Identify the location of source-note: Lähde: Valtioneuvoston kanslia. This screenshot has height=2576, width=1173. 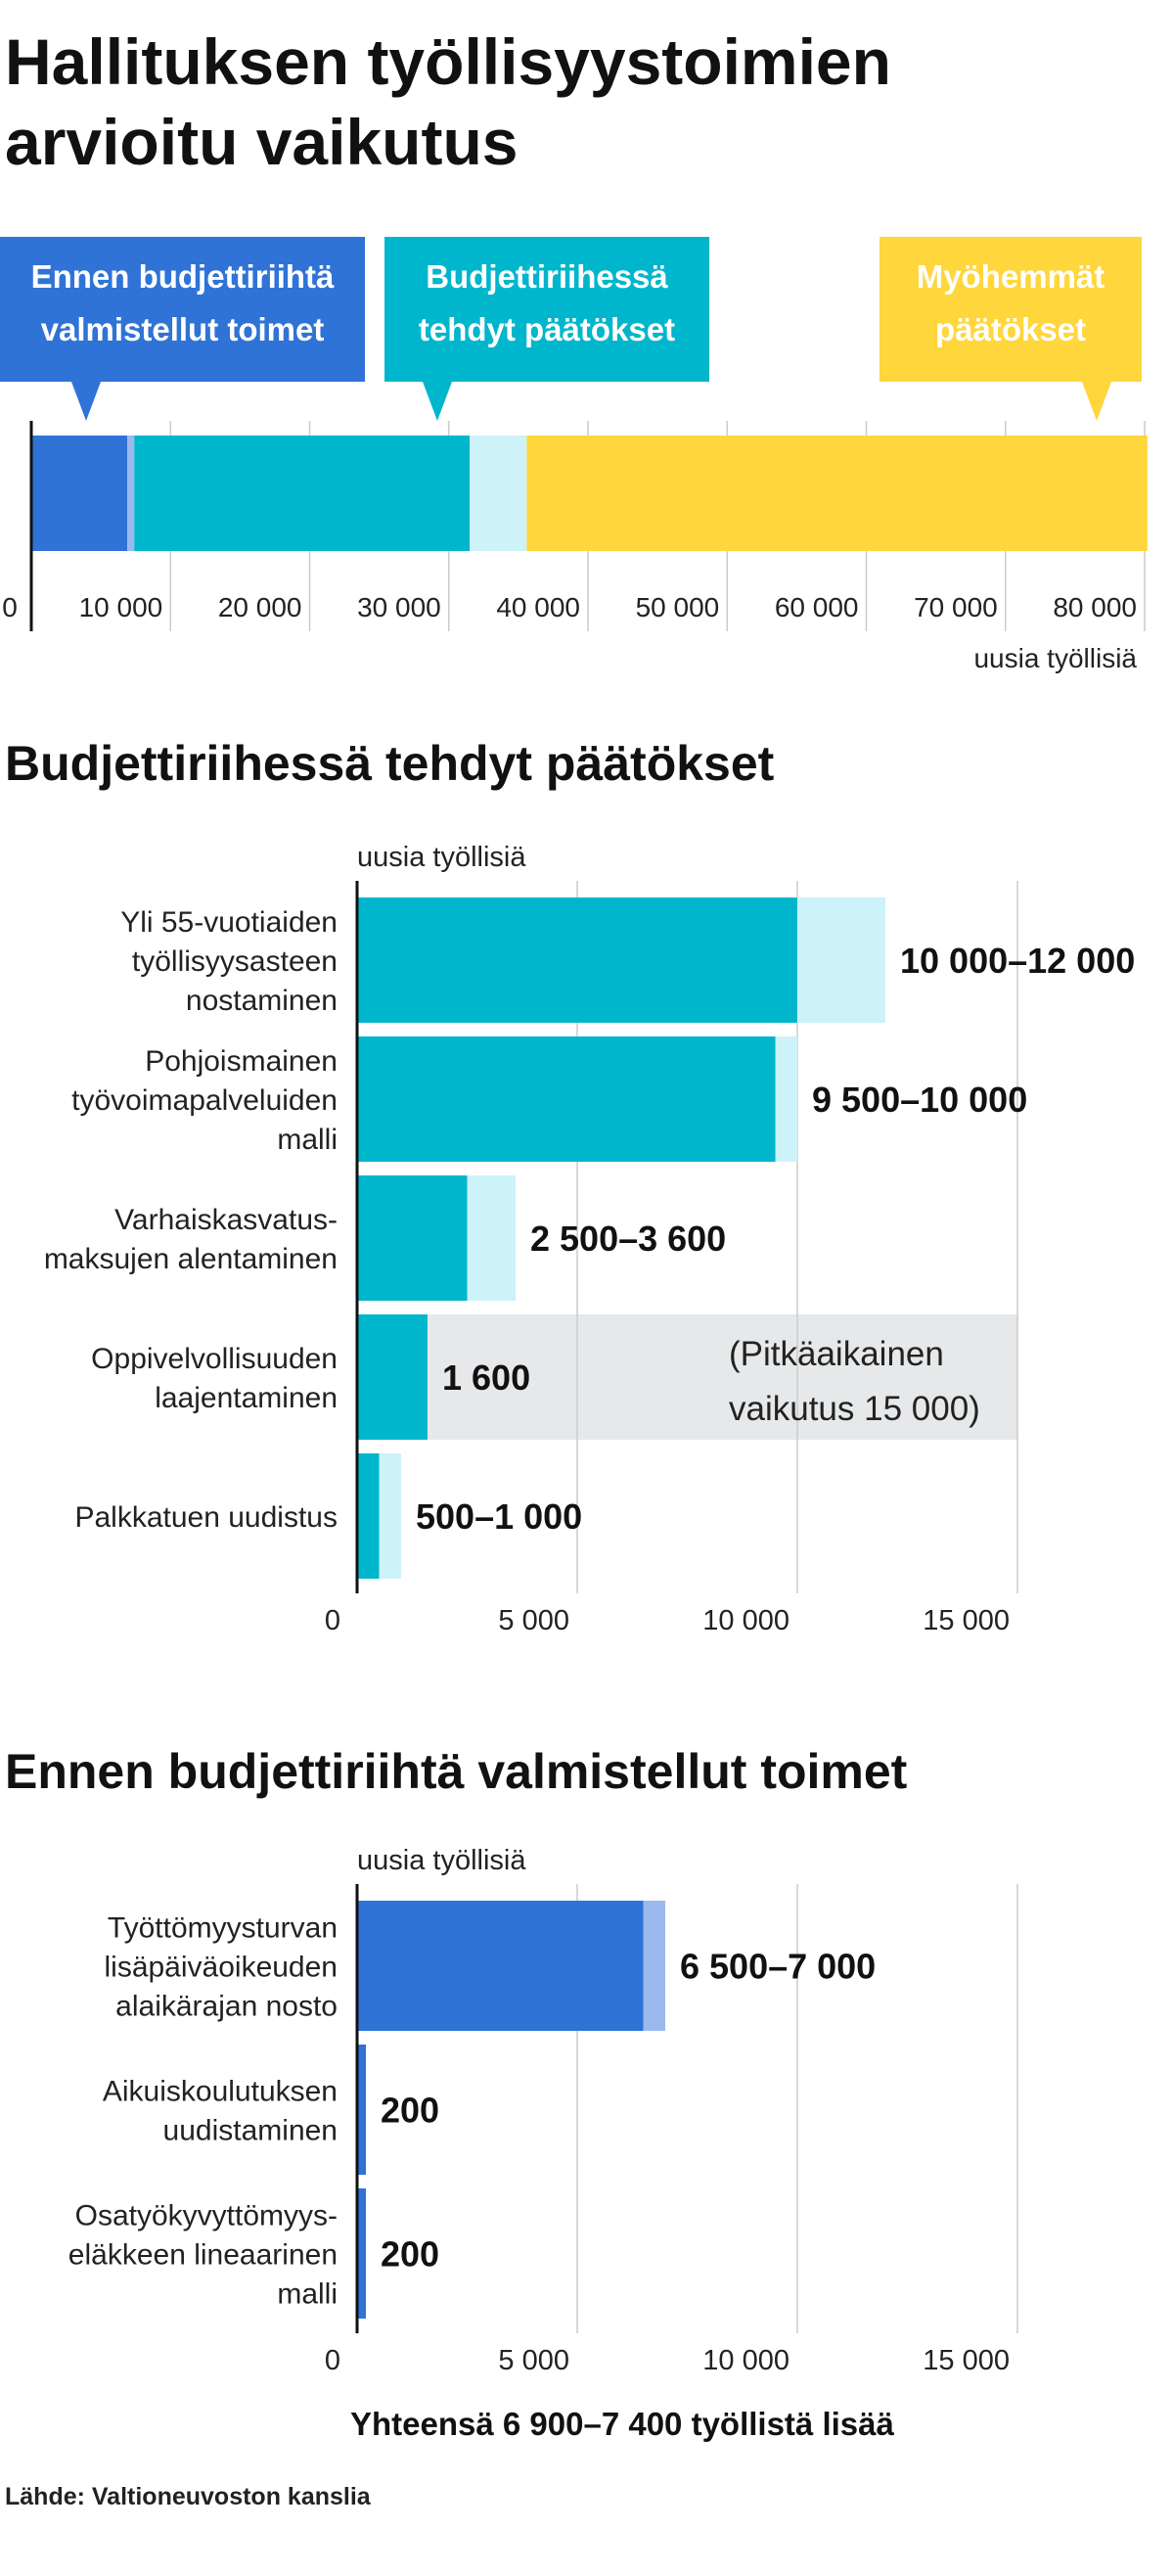
(188, 2496).